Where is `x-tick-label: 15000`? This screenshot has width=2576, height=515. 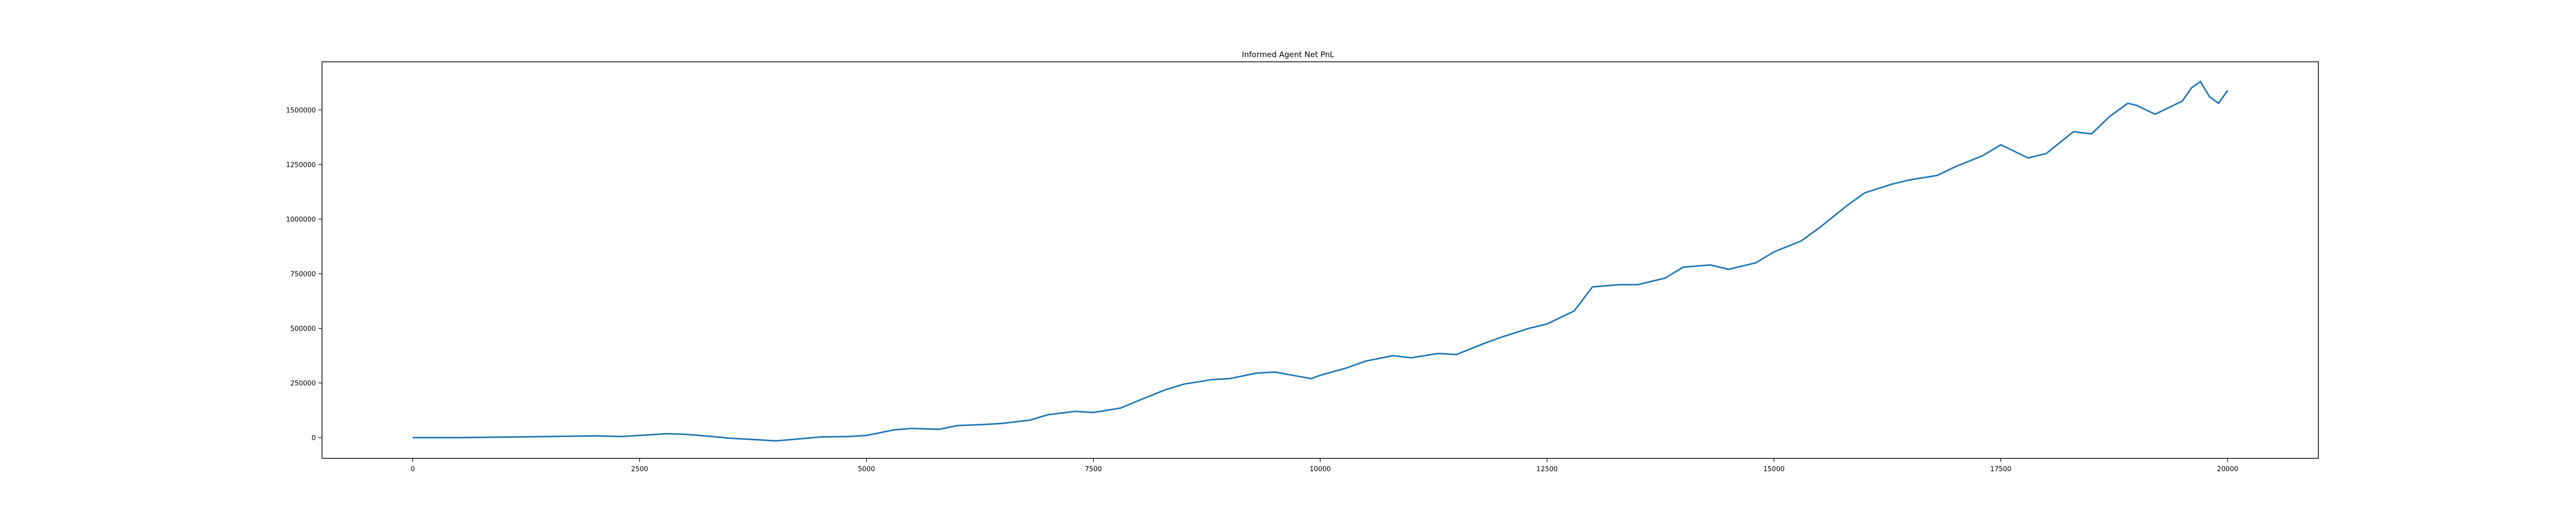 x-tick-label: 15000 is located at coordinates (1774, 469).